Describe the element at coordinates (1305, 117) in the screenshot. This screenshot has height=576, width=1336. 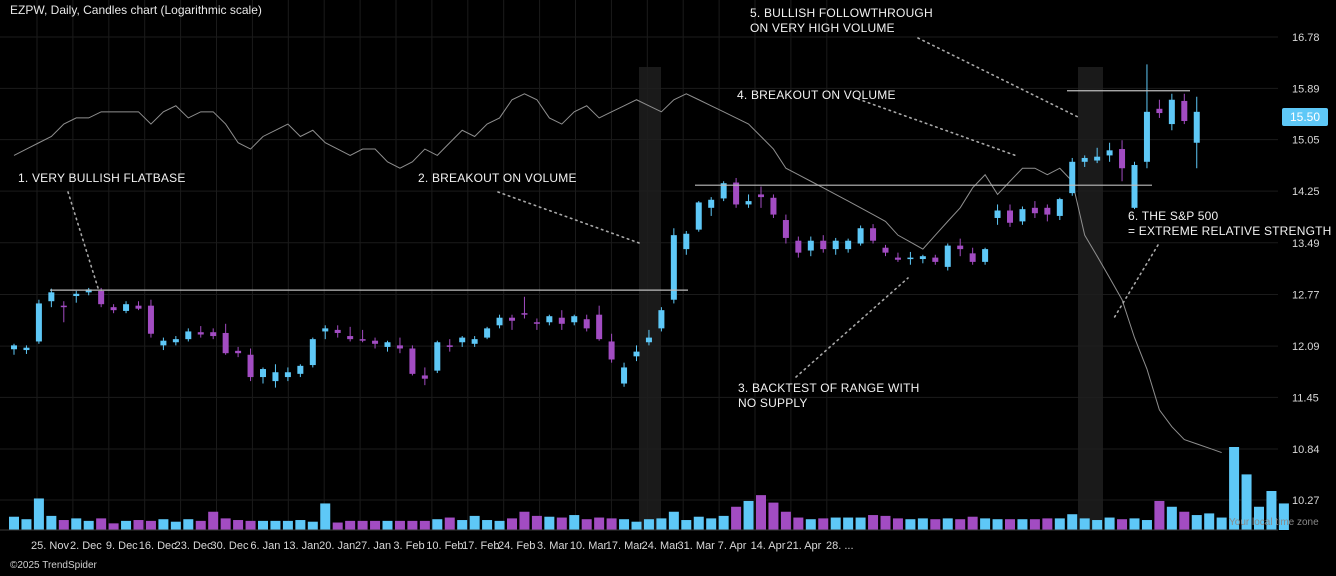
I see `last-price-tag: 15.50` at that location.